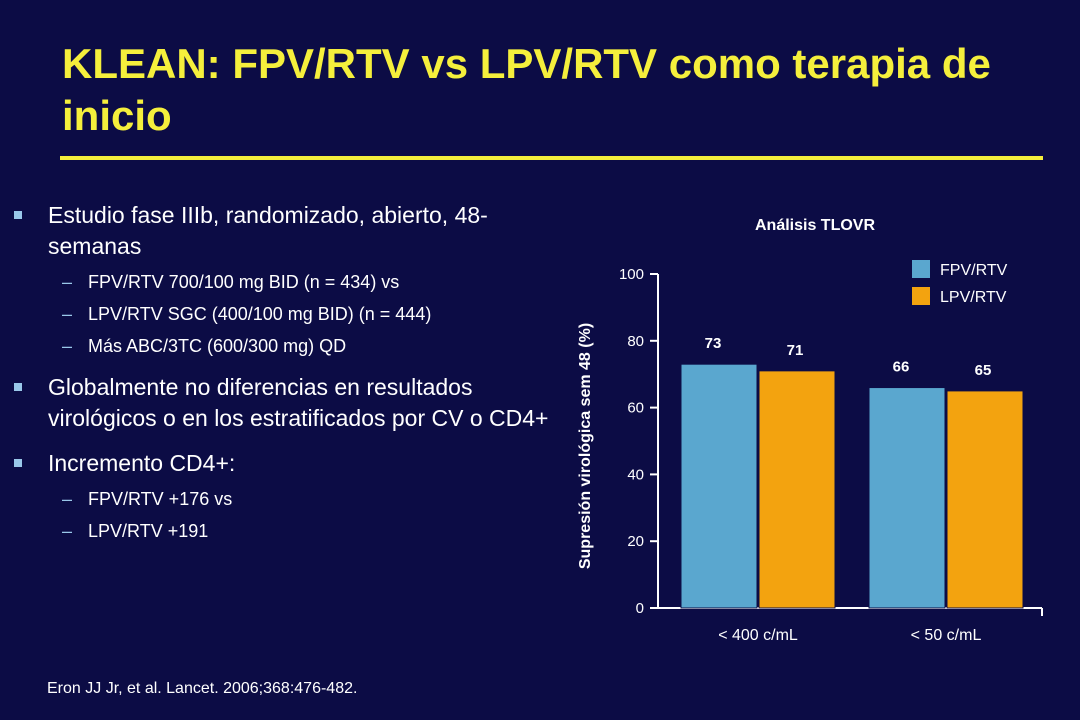 Image resolution: width=1080 pixels, height=720 pixels. I want to click on sub-bullet-text: LPV/RTV SGC (400/100 mg BID) (n = 444), so click(260, 314).